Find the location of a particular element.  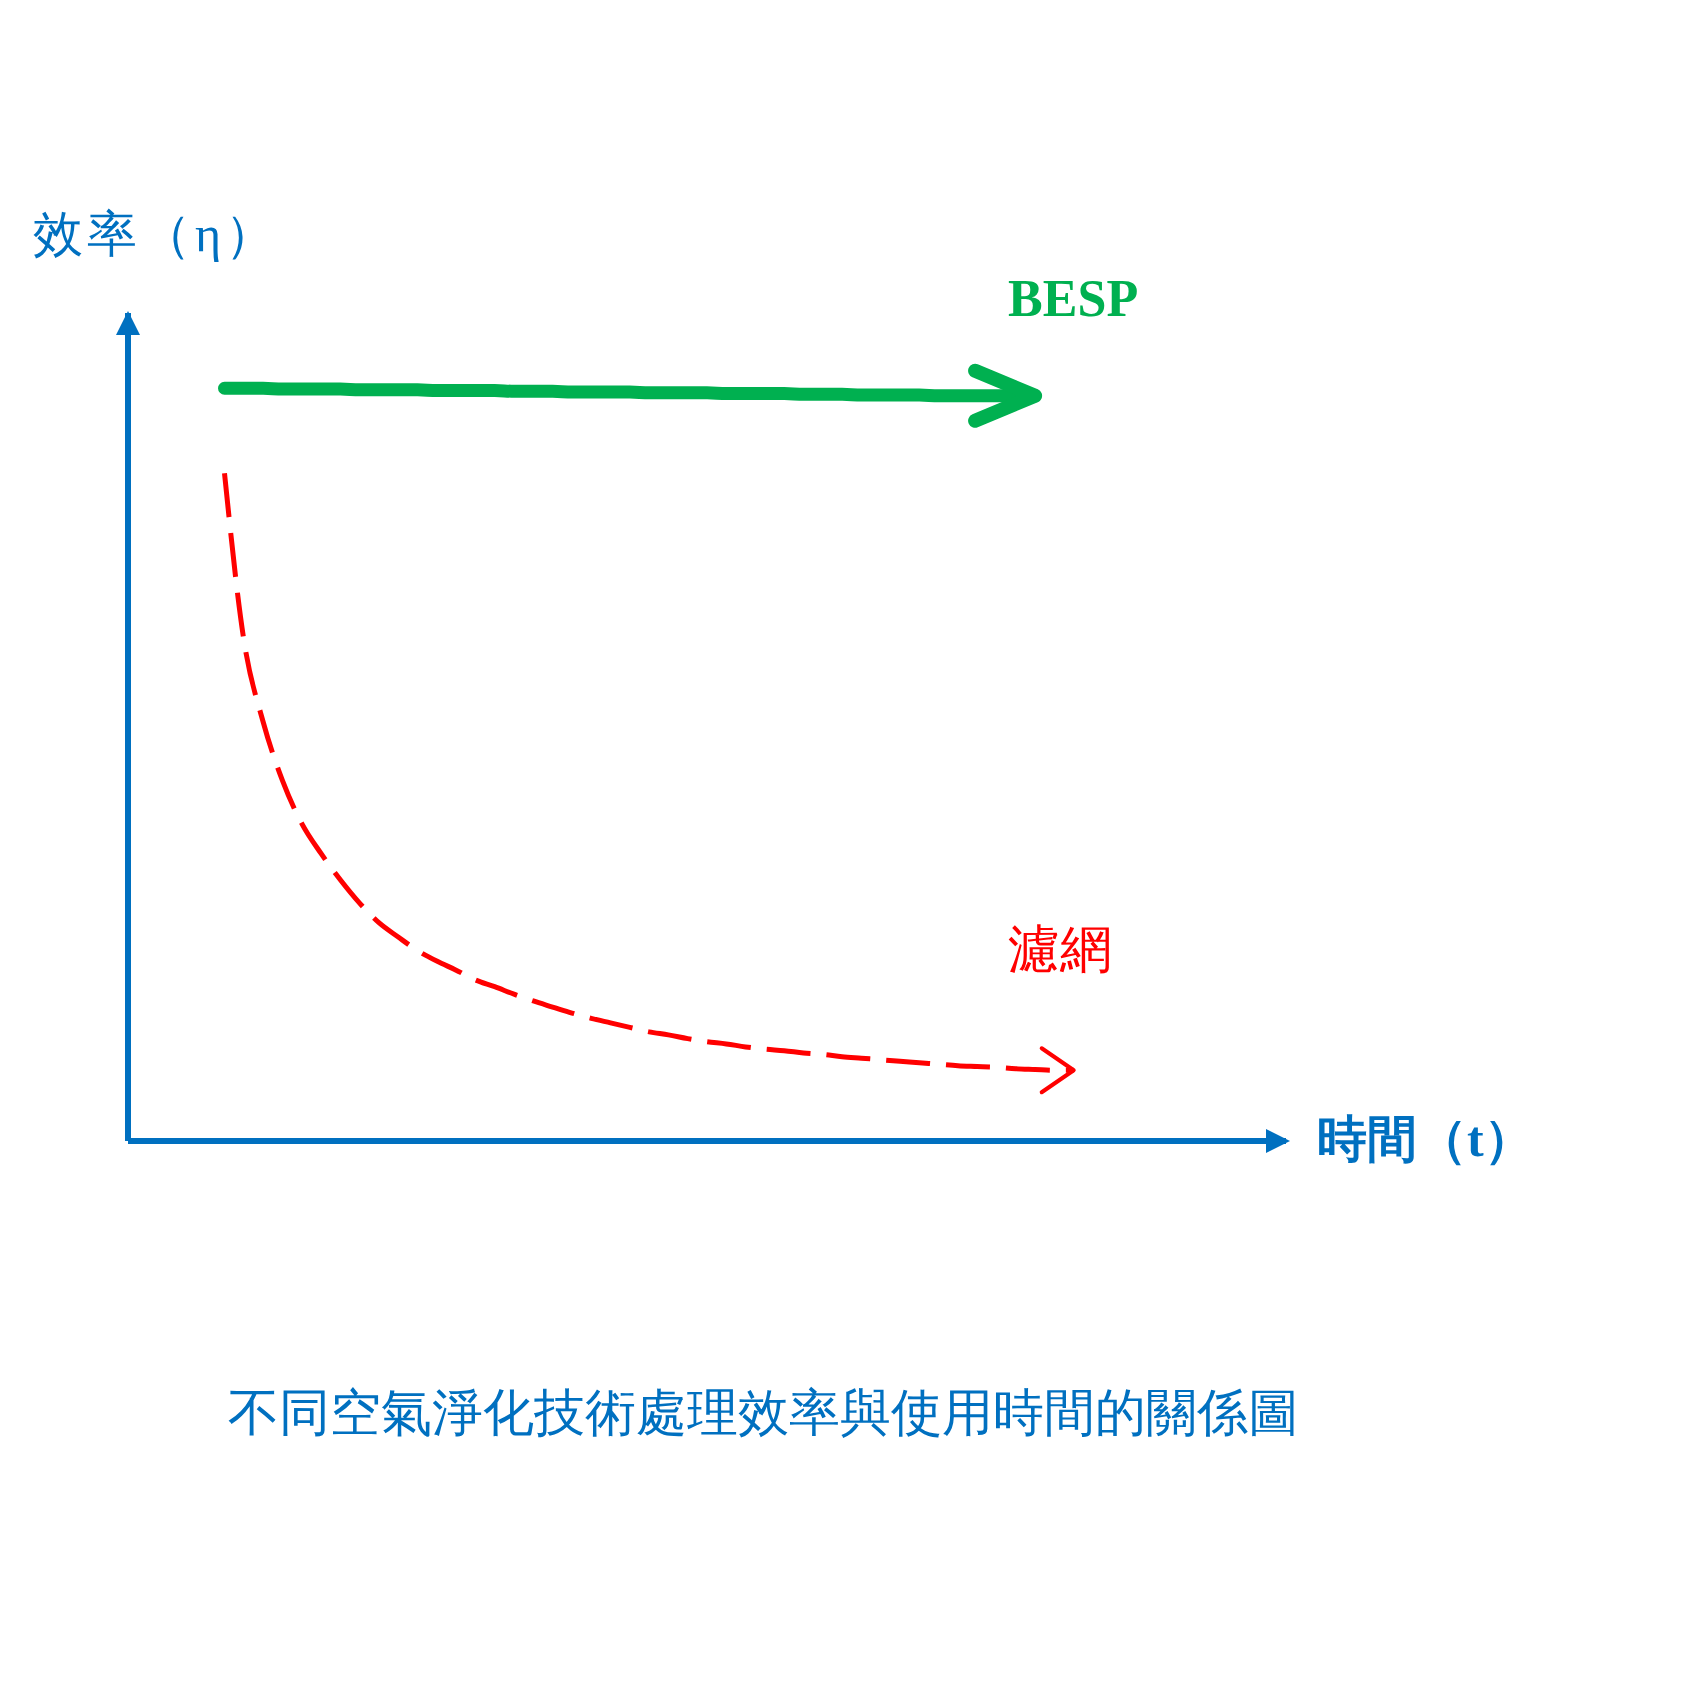

x-axis-title: 時間（t） is located at coordinates (1425, 1139).